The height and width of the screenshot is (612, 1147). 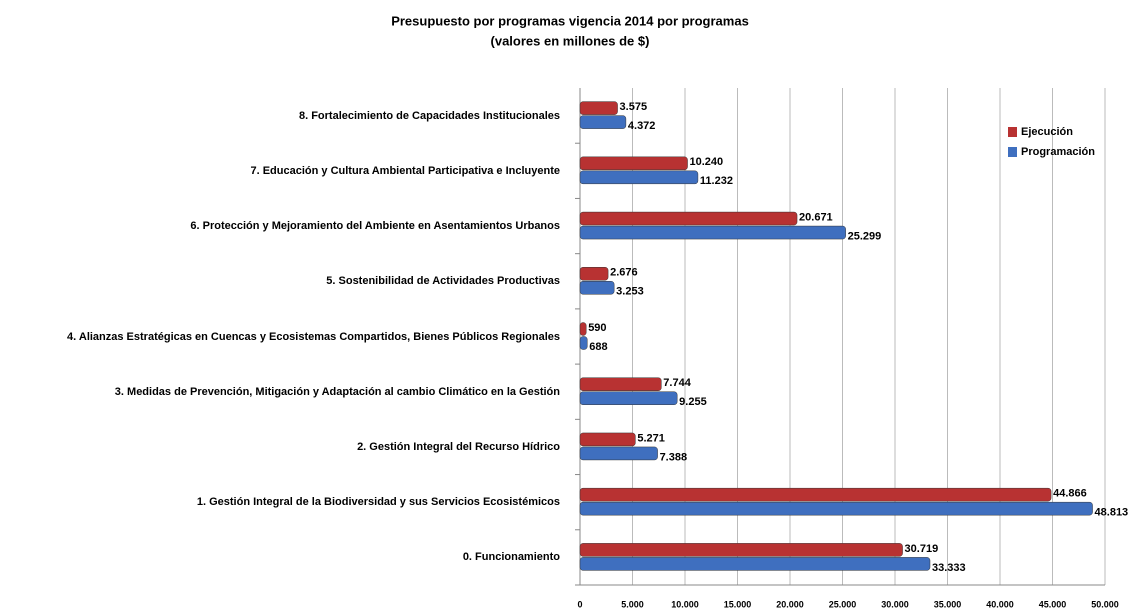 What do you see at coordinates (922, 549) in the screenshot?
I see `data-label: 30.719` at bounding box center [922, 549].